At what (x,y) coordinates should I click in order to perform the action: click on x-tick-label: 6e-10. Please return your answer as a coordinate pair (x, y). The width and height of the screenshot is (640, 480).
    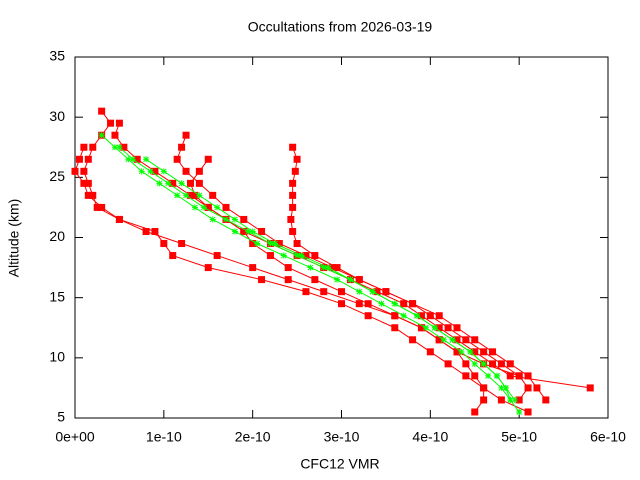
    Looking at the image, I should click on (608, 437).